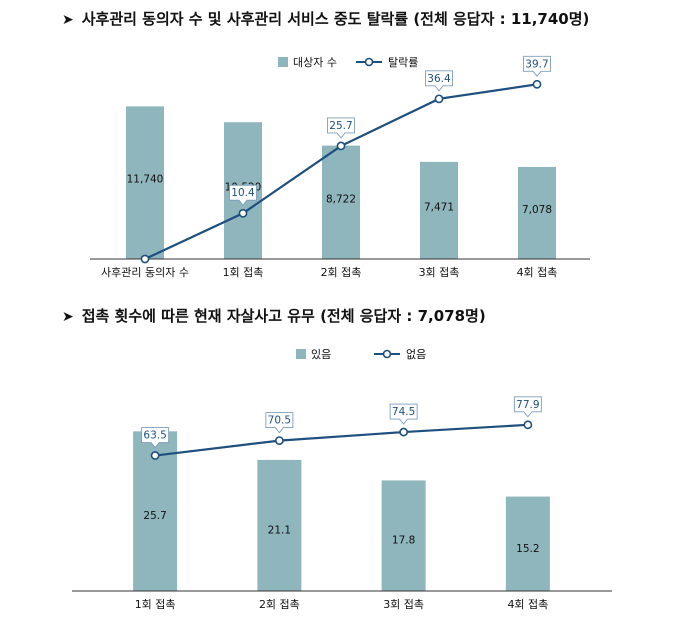 This screenshot has width=680, height=632. What do you see at coordinates (283, 316) in the screenshot?
I see `chart-2-heading-text: 접촉 횟수에 따른 현재 자살사고 유무 (전체 응답자 : 7,078명)` at bounding box center [283, 316].